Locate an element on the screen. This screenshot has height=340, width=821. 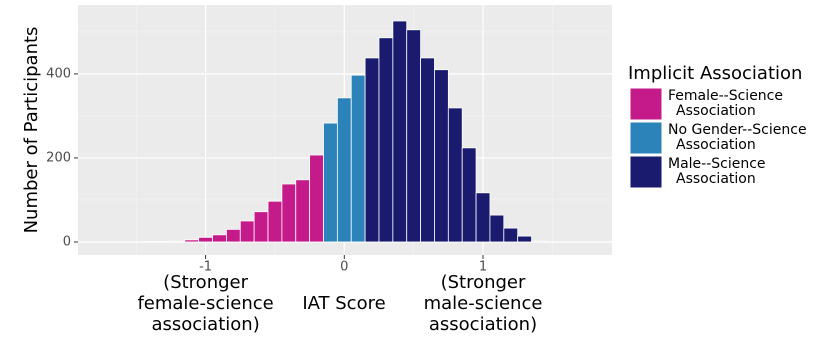
legend-title: Implicit Association is located at coordinates (715, 73).